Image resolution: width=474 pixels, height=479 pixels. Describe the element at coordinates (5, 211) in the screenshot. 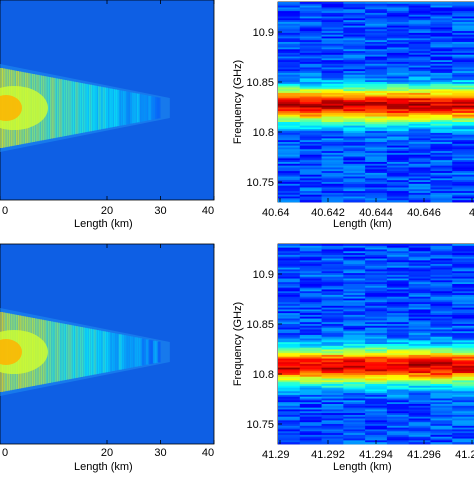

I see `x-tick-label: 0` at that location.